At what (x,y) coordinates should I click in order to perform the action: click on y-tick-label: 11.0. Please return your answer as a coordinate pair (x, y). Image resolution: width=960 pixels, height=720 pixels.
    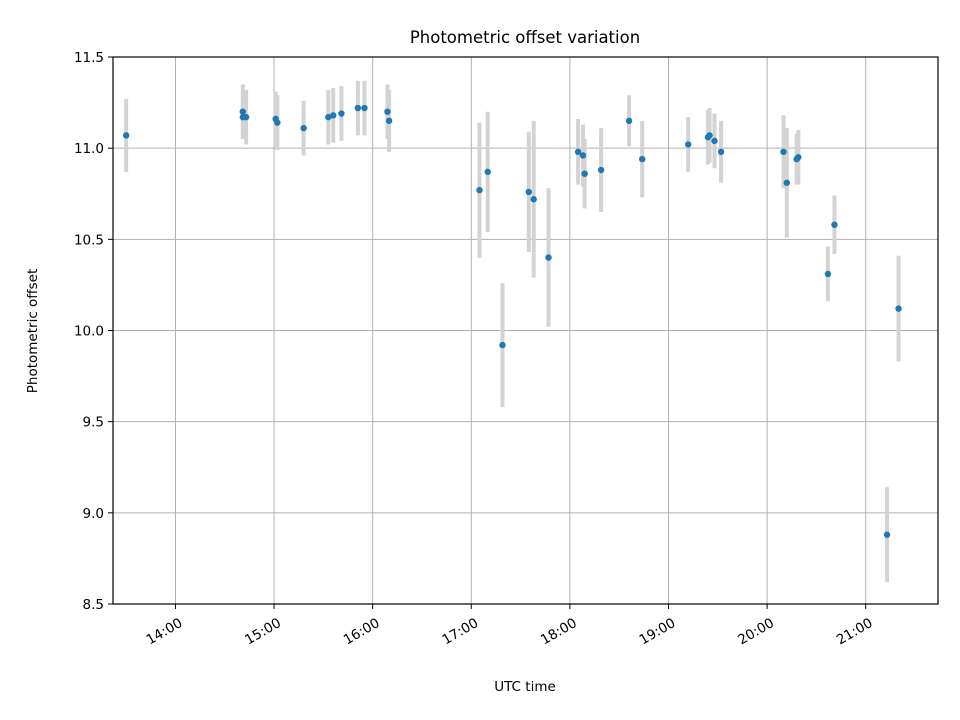
    Looking at the image, I should click on (89, 149).